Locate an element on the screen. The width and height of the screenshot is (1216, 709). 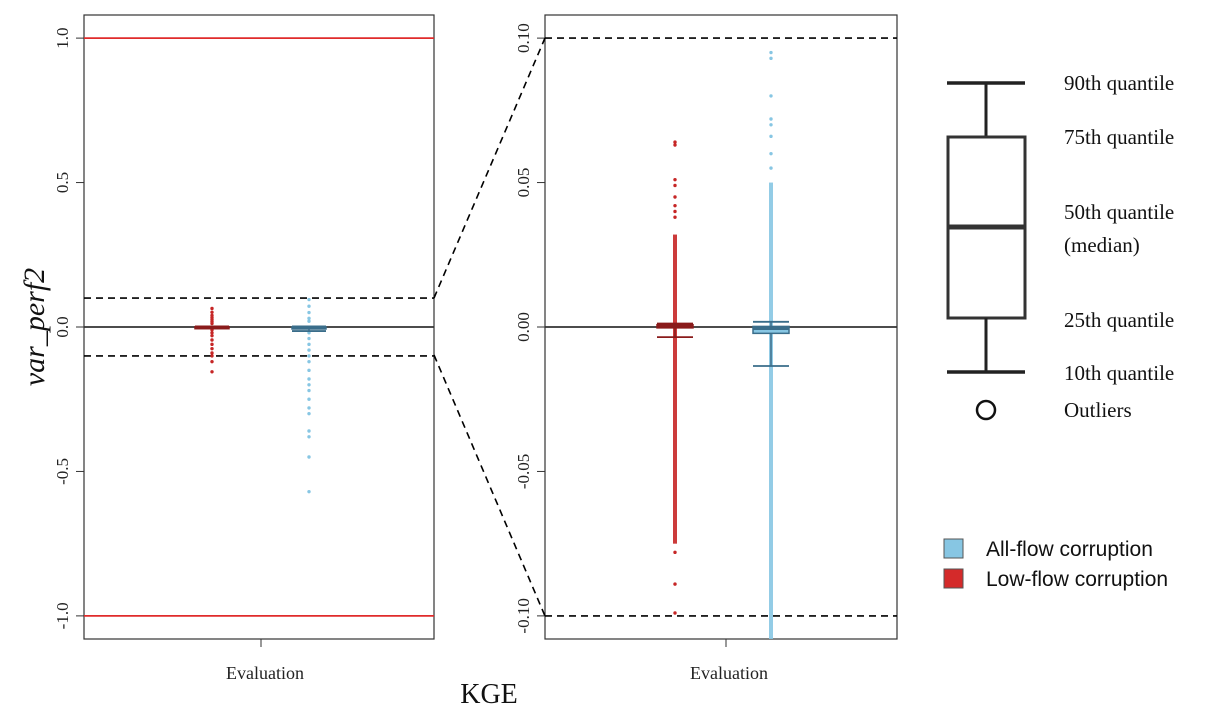
left-y-ticks: -1.0 -0.5 0.0 0.5 1.0 is located at coordinates (68, 328).